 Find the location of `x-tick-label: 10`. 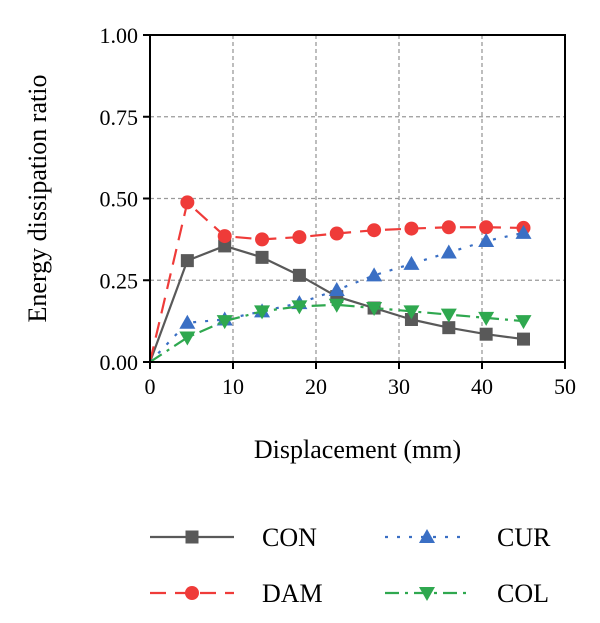

x-tick-label: 10 is located at coordinates (233, 386).